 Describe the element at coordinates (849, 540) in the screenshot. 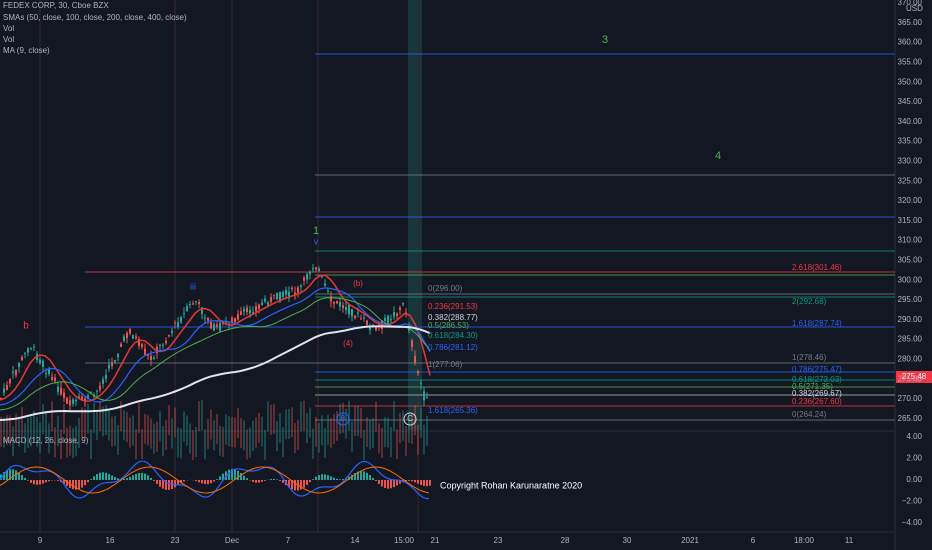

I see `time-tick: 11` at that location.